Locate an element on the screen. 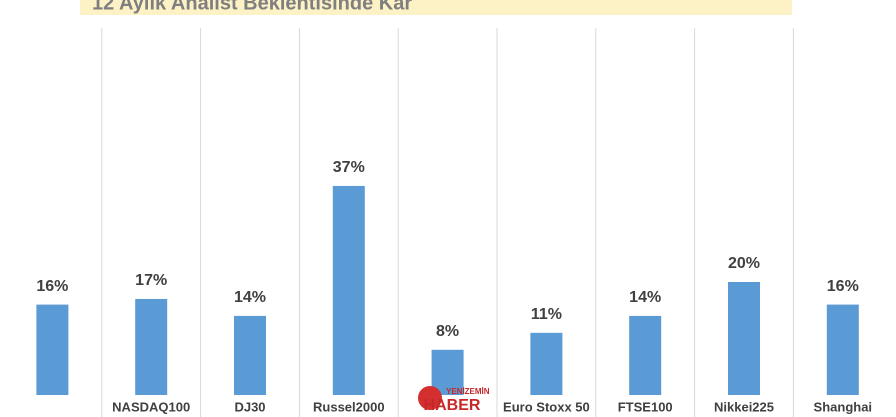 This screenshot has height=417, width=896. watermark-text: YENİZEMİN is located at coordinates (468, 391).